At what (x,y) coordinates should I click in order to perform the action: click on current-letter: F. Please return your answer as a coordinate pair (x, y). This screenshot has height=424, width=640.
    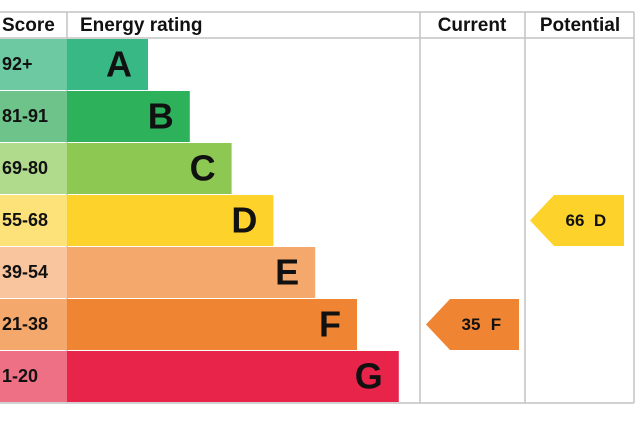
    Looking at the image, I should click on (496, 324).